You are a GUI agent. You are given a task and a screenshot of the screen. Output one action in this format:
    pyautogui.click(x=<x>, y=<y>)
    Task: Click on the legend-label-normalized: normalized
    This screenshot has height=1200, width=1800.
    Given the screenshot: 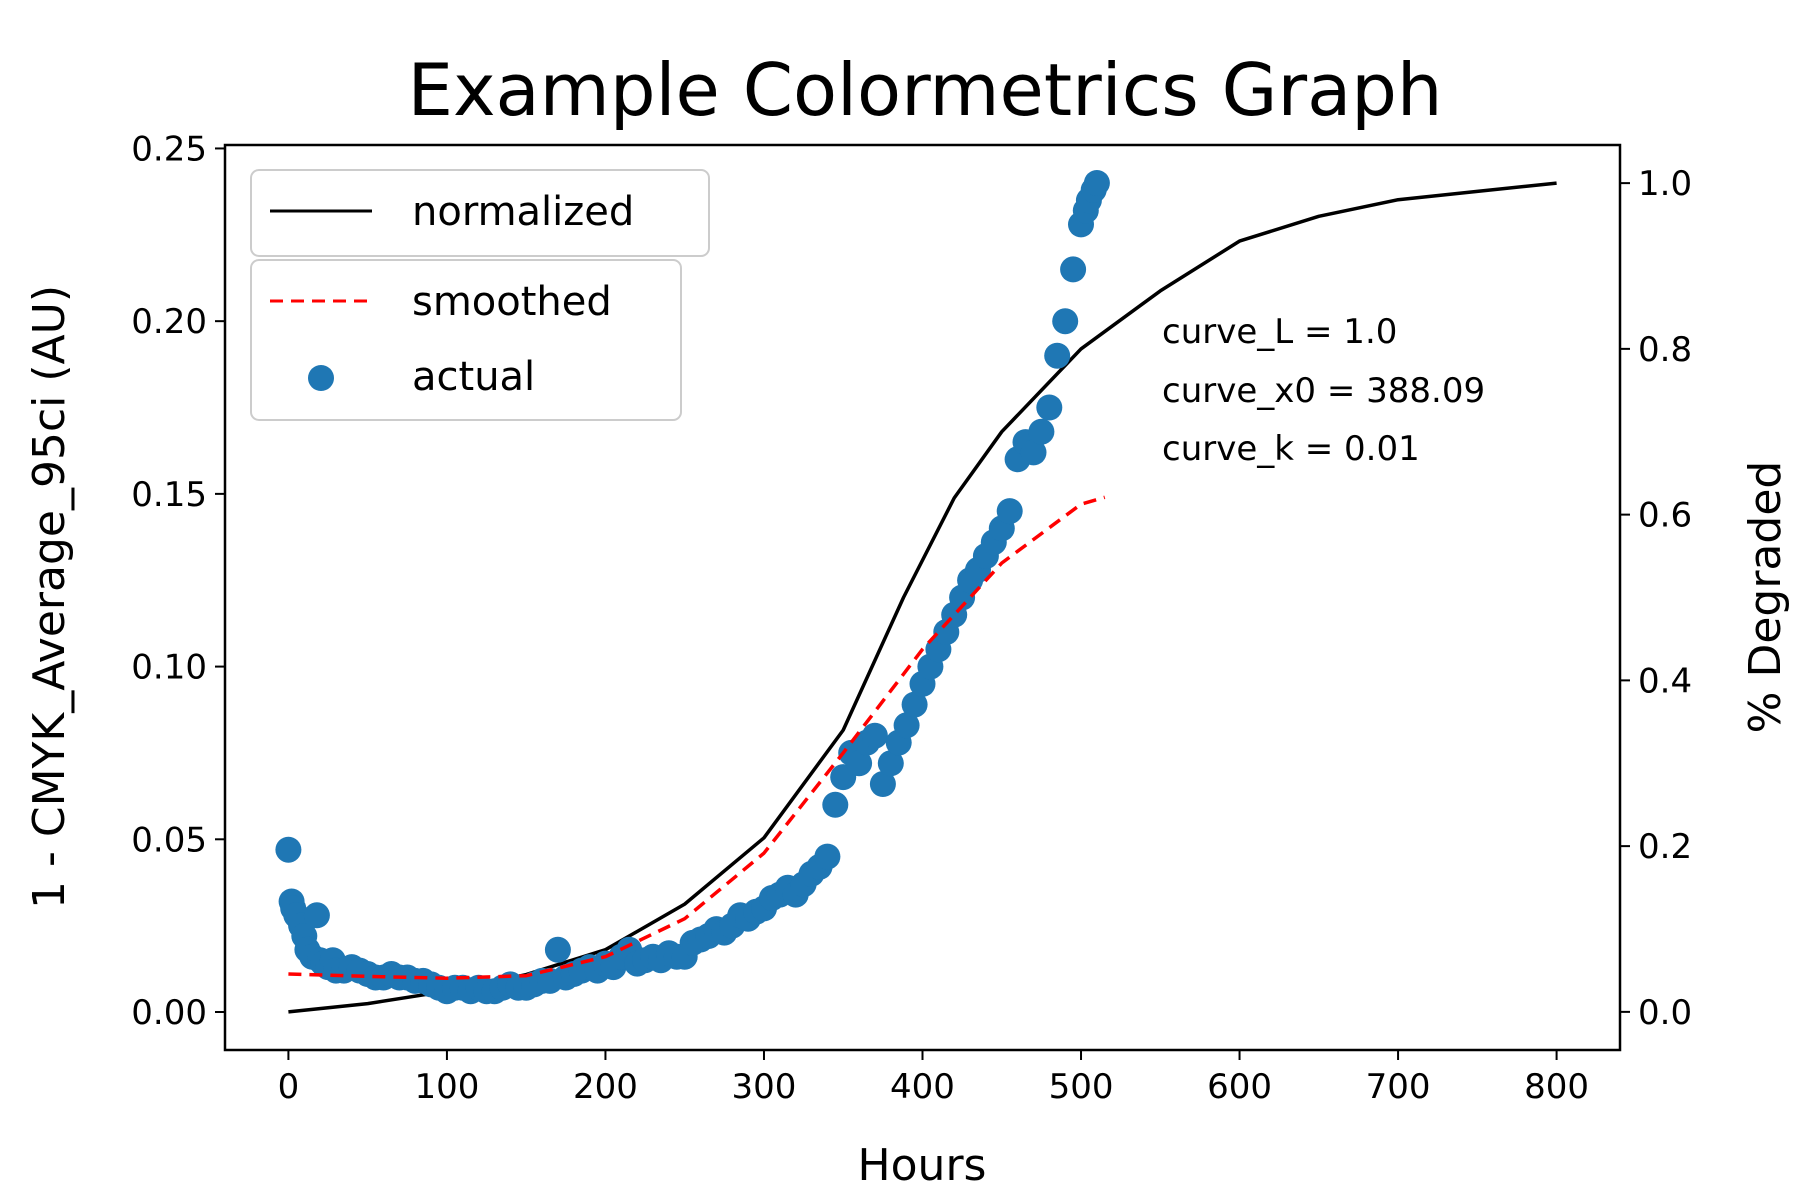 What is the action you would take?
    pyautogui.click(x=523, y=212)
    